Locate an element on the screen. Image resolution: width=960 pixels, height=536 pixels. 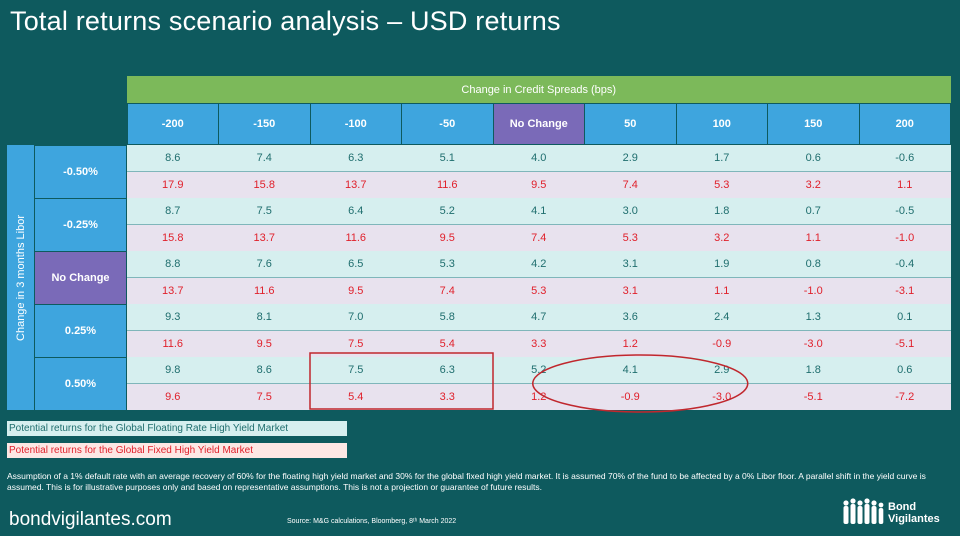
floating-rate-value: 3.6 is located at coordinates (630, 317).